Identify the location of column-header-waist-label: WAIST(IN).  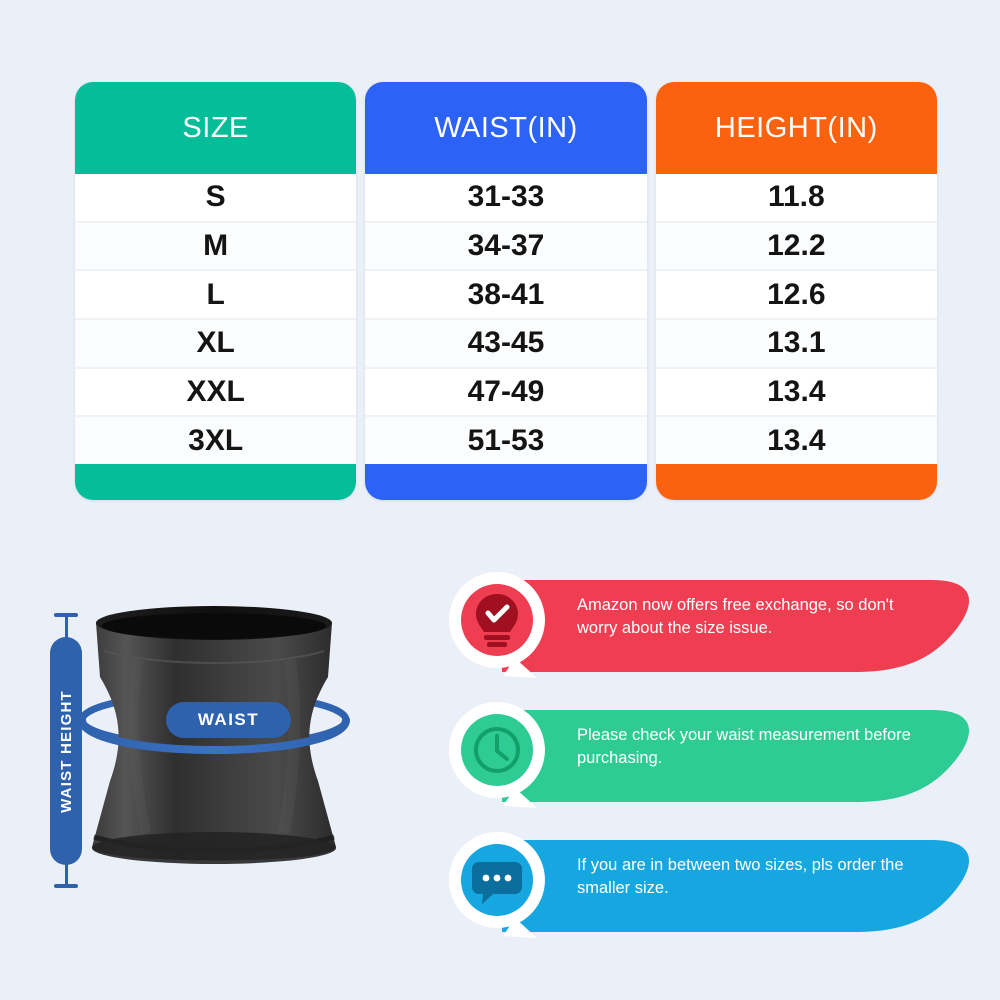
(506, 127).